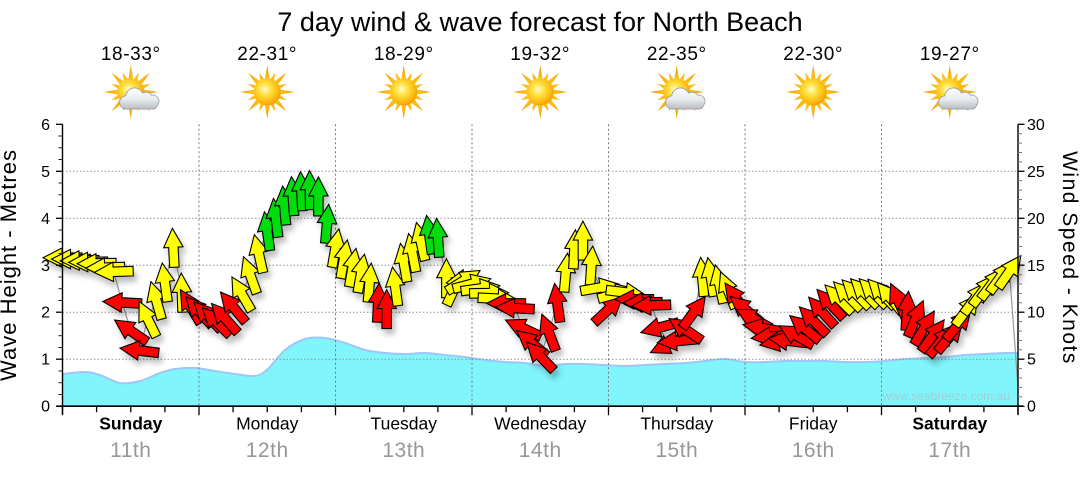 The height and width of the screenshot is (480, 1080). What do you see at coordinates (677, 54) in the screenshot?
I see `svg-text: 22-35°` at bounding box center [677, 54].